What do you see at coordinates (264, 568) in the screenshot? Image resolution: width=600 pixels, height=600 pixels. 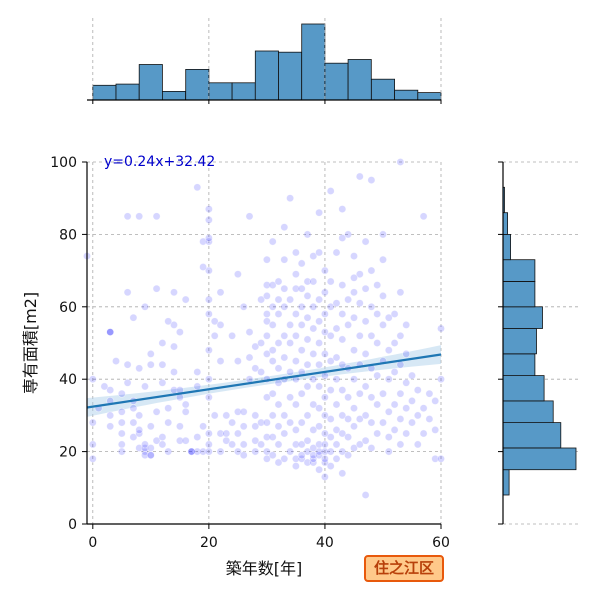 I see `x-axis-label: 築年数[年]` at bounding box center [264, 568].